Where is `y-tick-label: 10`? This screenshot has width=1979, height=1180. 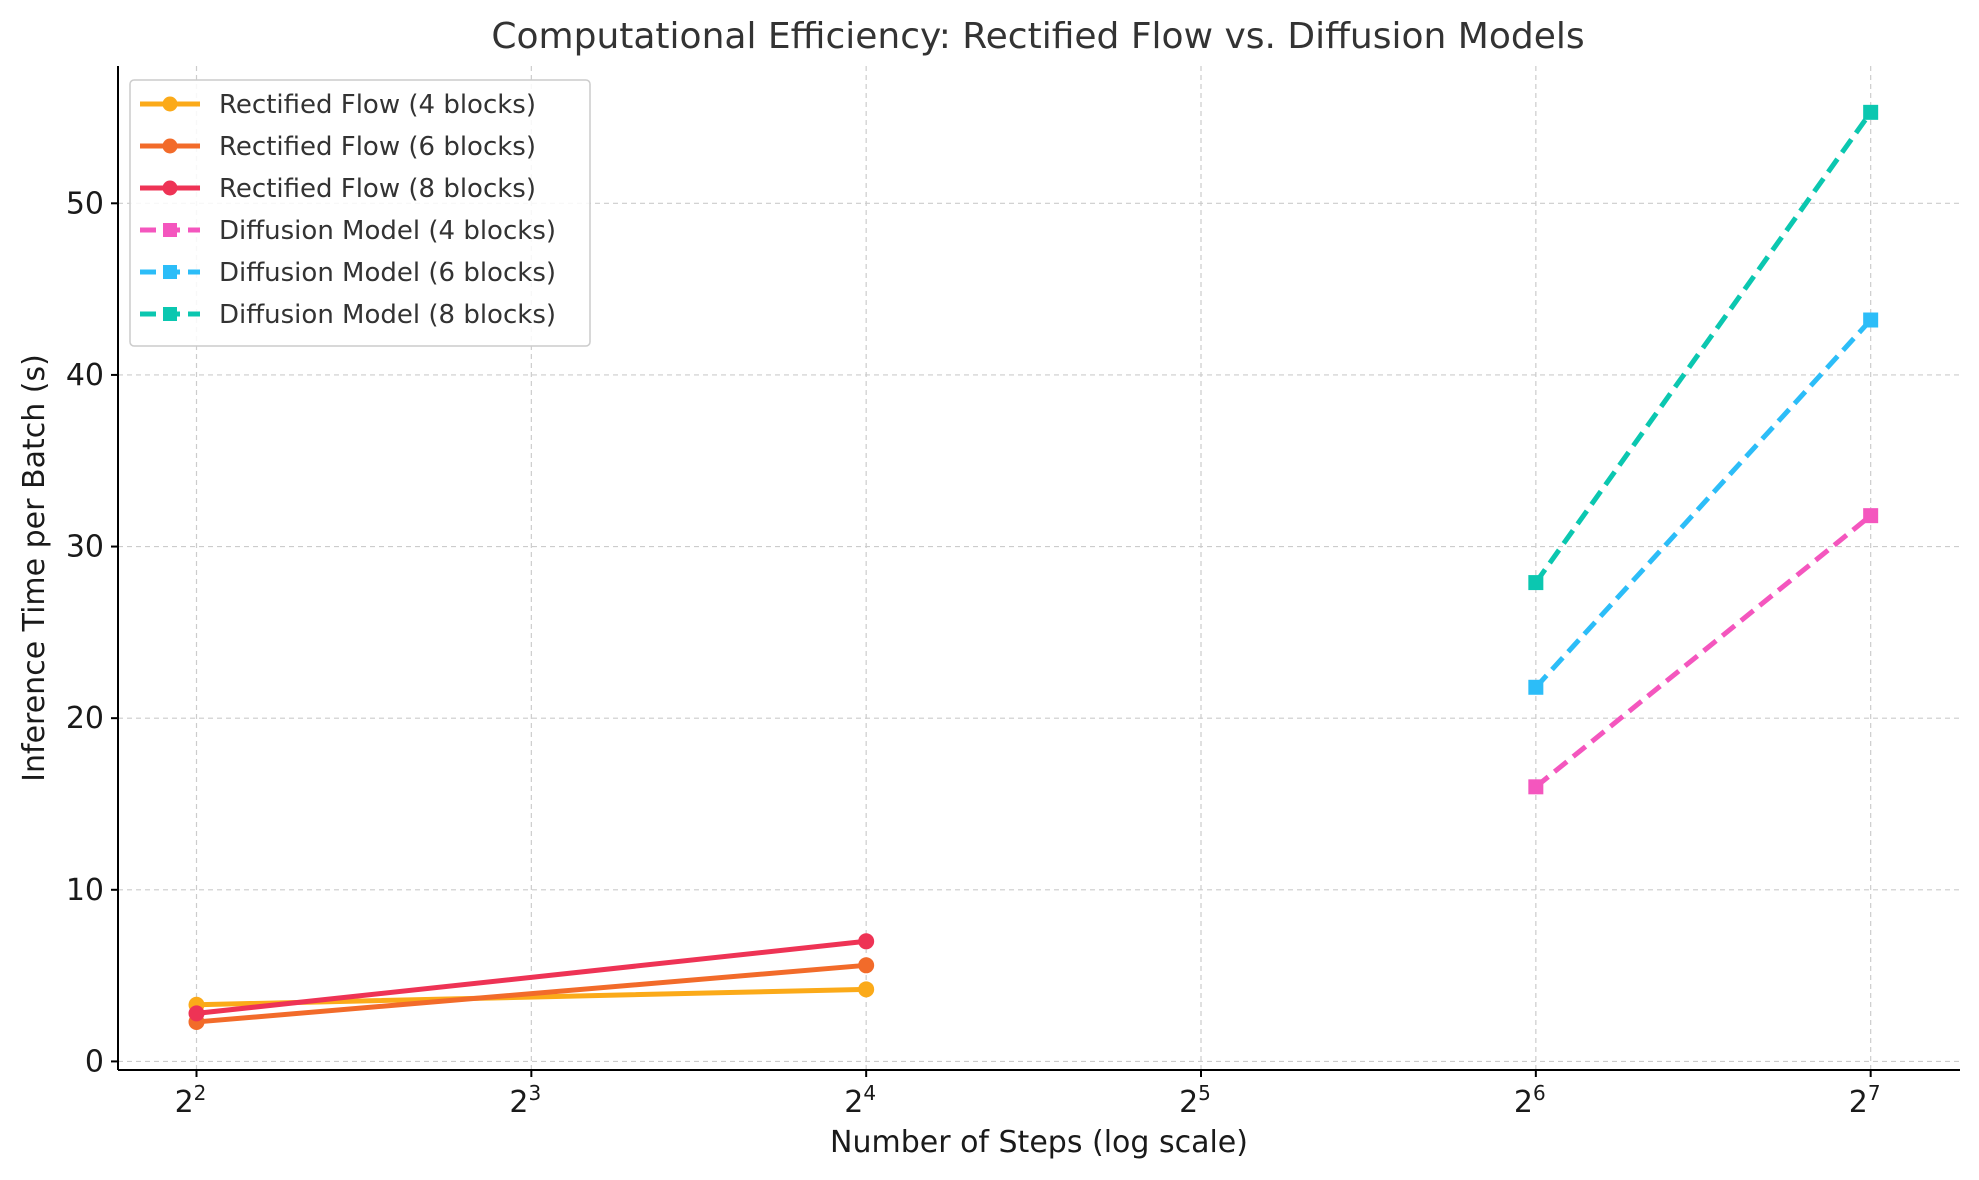 y-tick-label: 10 is located at coordinates (85, 890).